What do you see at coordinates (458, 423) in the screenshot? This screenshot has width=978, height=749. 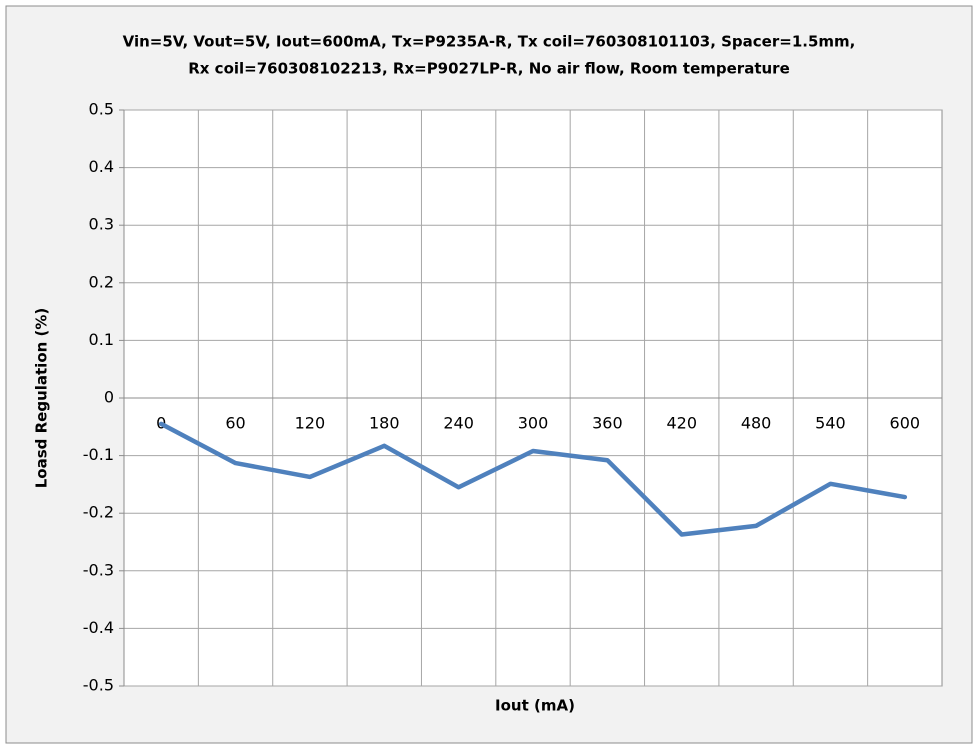 I see `x-tick-label: 240` at bounding box center [458, 423].